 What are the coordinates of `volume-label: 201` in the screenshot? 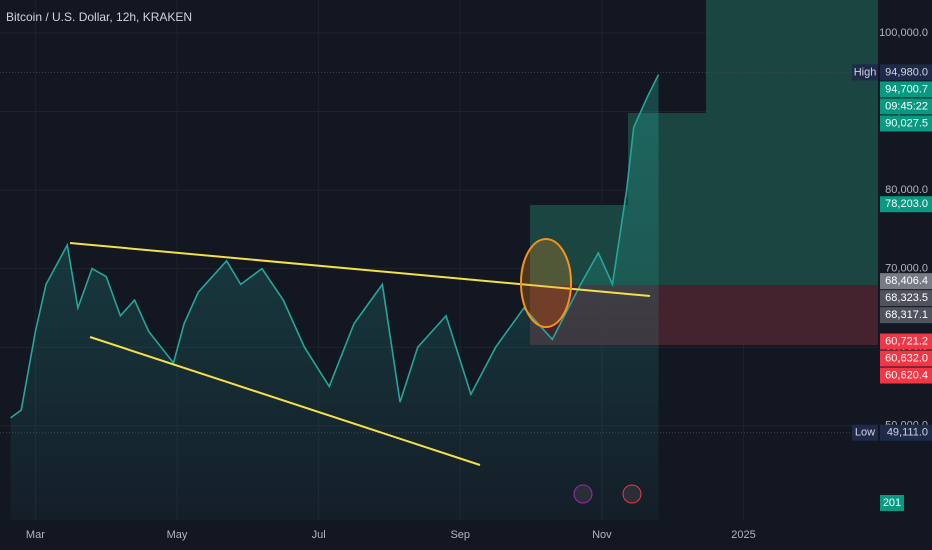 It's located at (892, 503).